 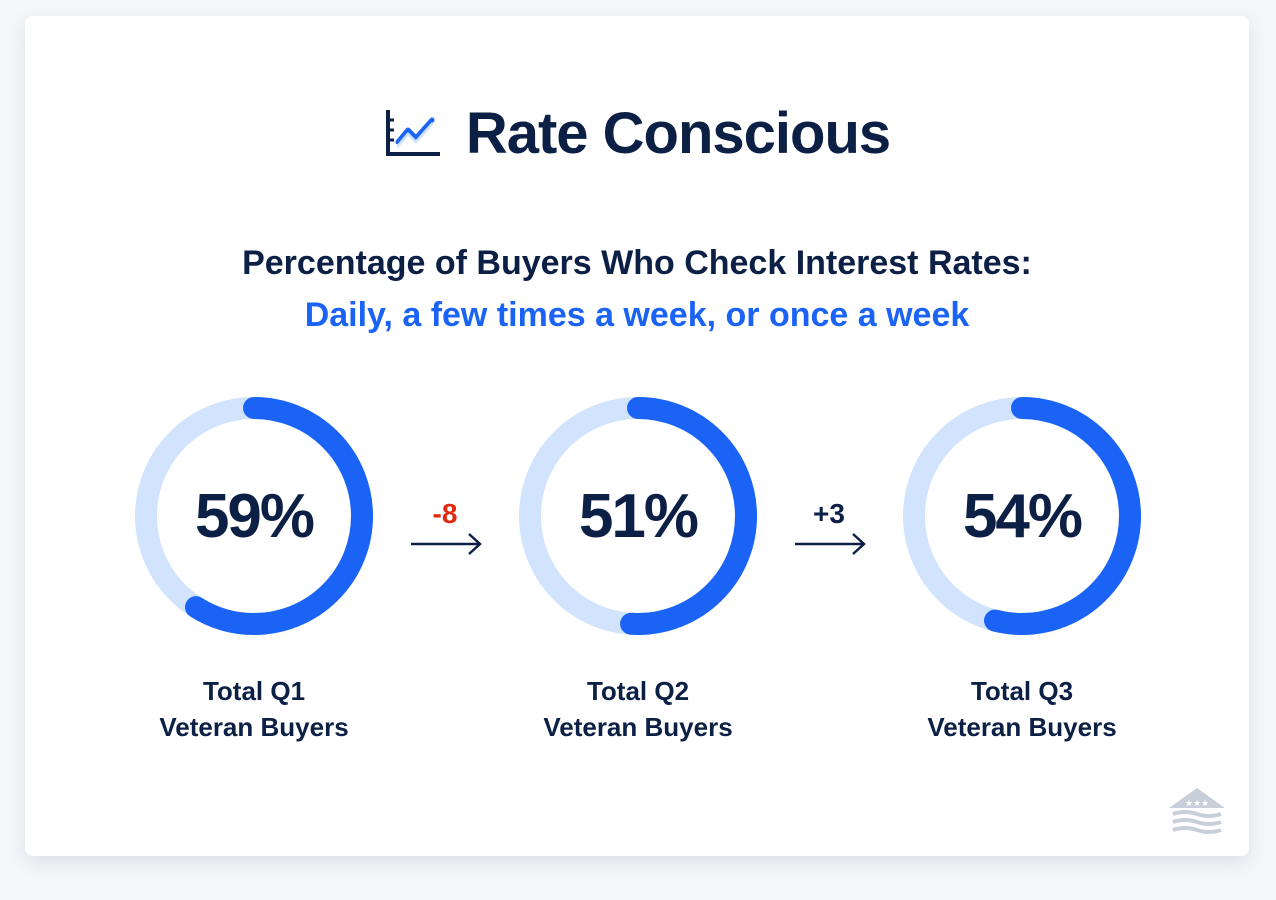 What do you see at coordinates (829, 513) in the screenshot?
I see `change-label-q2-q3: +3` at bounding box center [829, 513].